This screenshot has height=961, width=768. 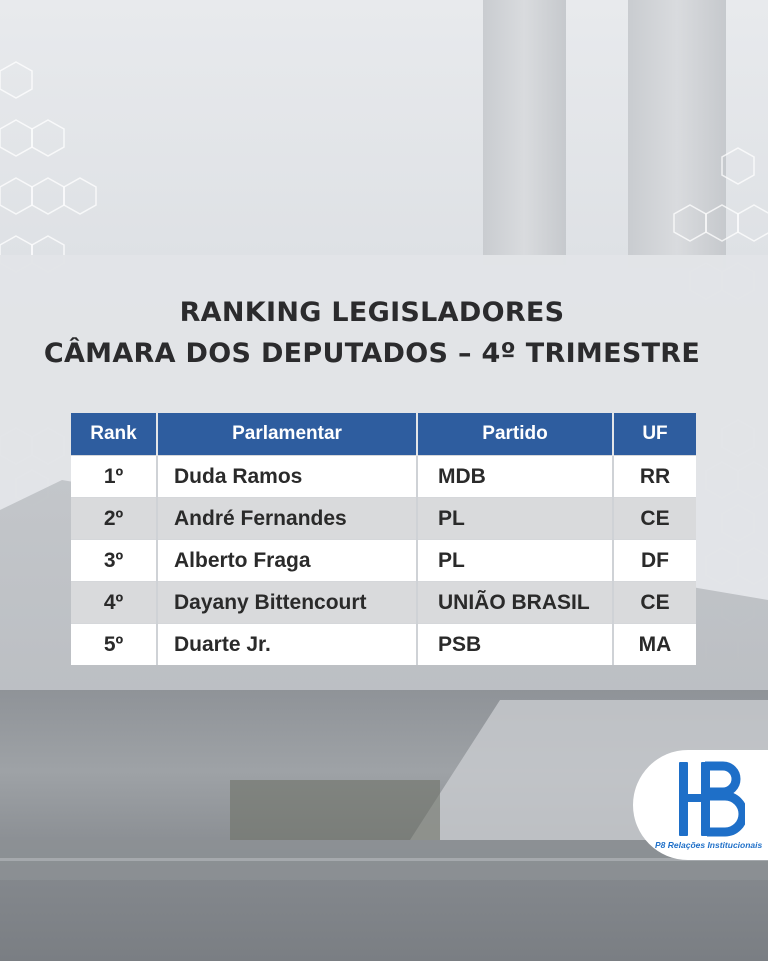 I want to click on table-row: 2º André Fernandes PL CE, so click(x=383, y=518).